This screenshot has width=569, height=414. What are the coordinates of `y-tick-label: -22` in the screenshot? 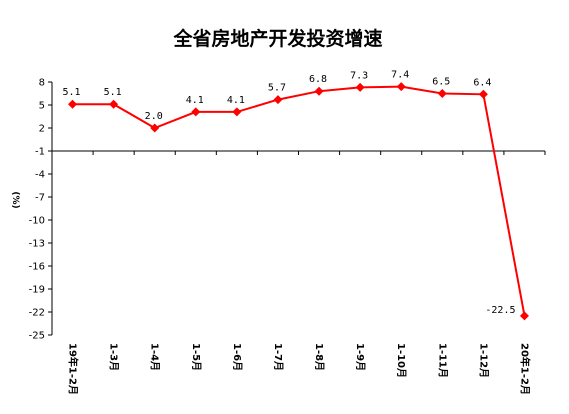 It's located at (37, 313).